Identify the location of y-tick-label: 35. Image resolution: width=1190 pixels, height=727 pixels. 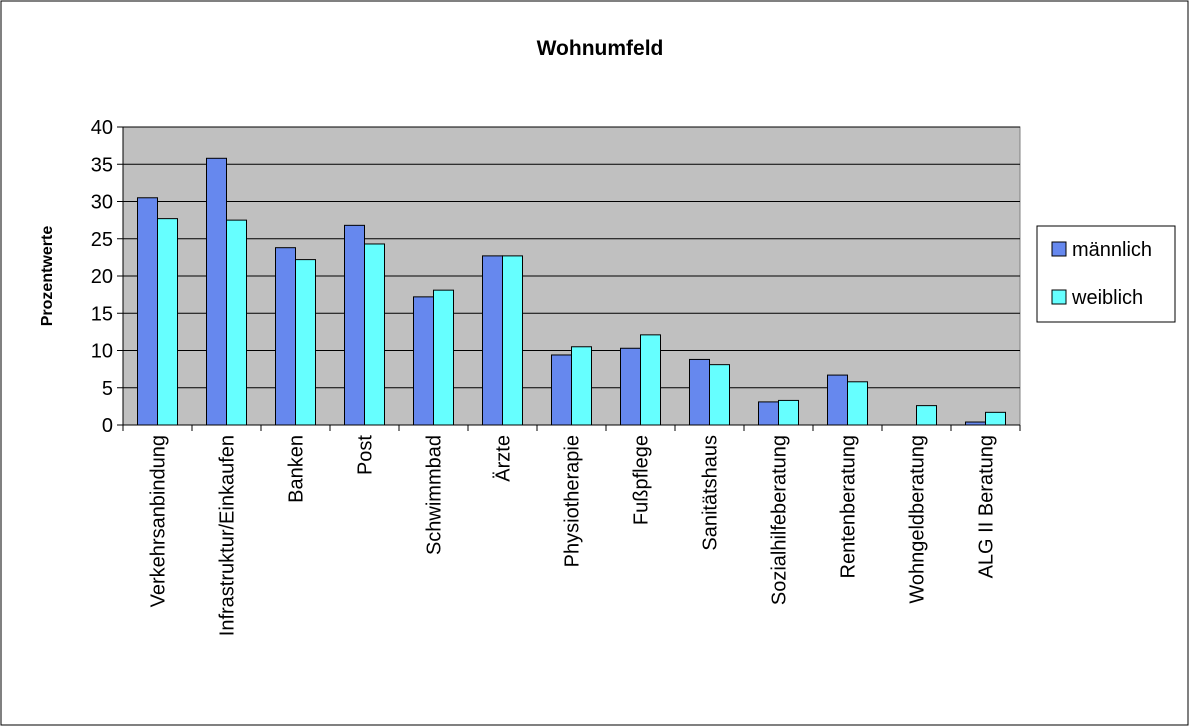
(102, 165).